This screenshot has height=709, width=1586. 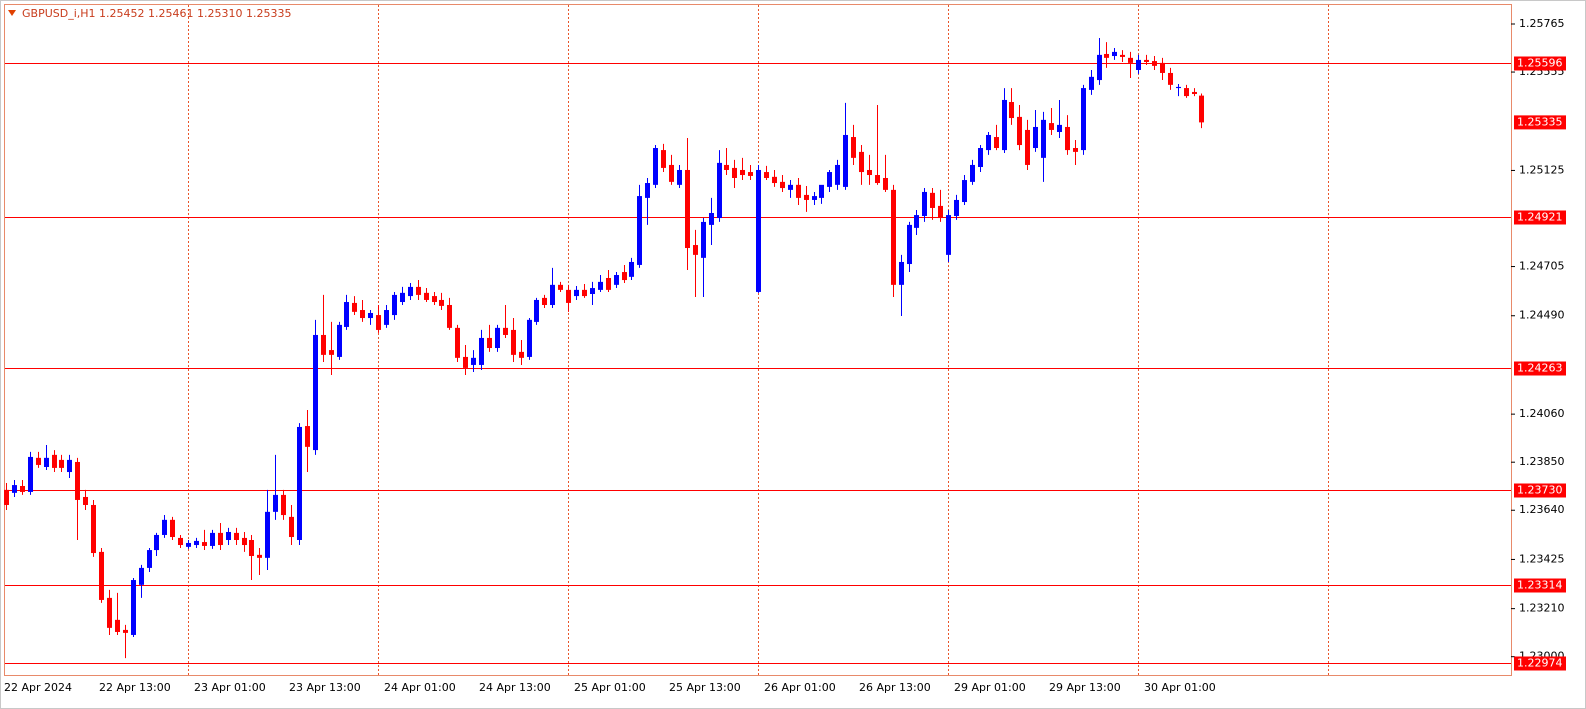 I want to click on x-tick-label: 29 Apr 01:00, so click(x=990, y=687).